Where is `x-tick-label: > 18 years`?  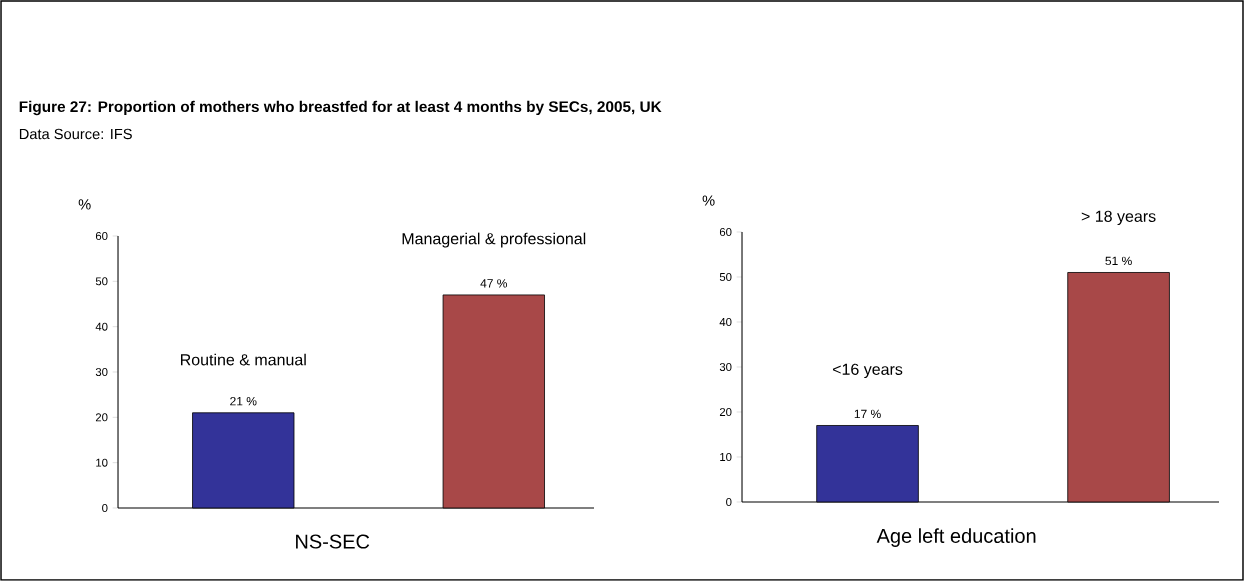
x-tick-label: > 18 years is located at coordinates (1118, 218).